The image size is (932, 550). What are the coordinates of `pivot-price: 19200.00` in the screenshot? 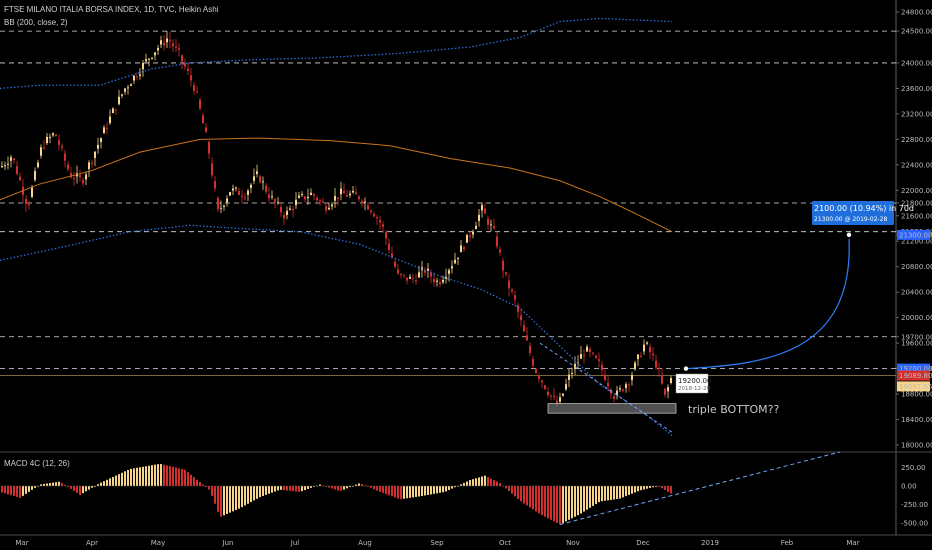 It's located at (694, 381).